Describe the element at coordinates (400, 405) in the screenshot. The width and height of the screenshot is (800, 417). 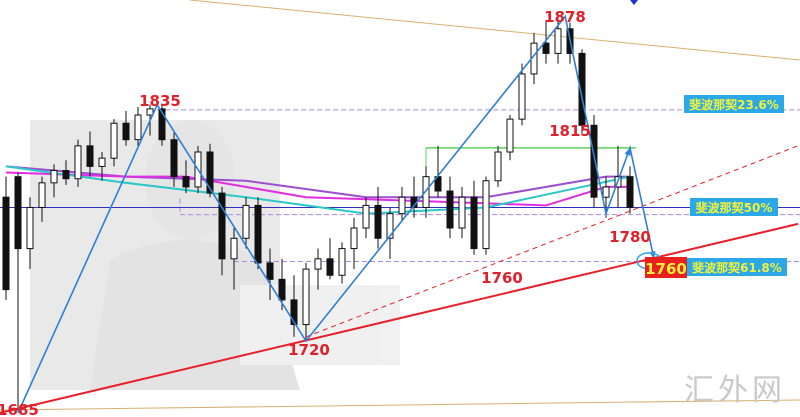
I see `lower-channel-line` at that location.